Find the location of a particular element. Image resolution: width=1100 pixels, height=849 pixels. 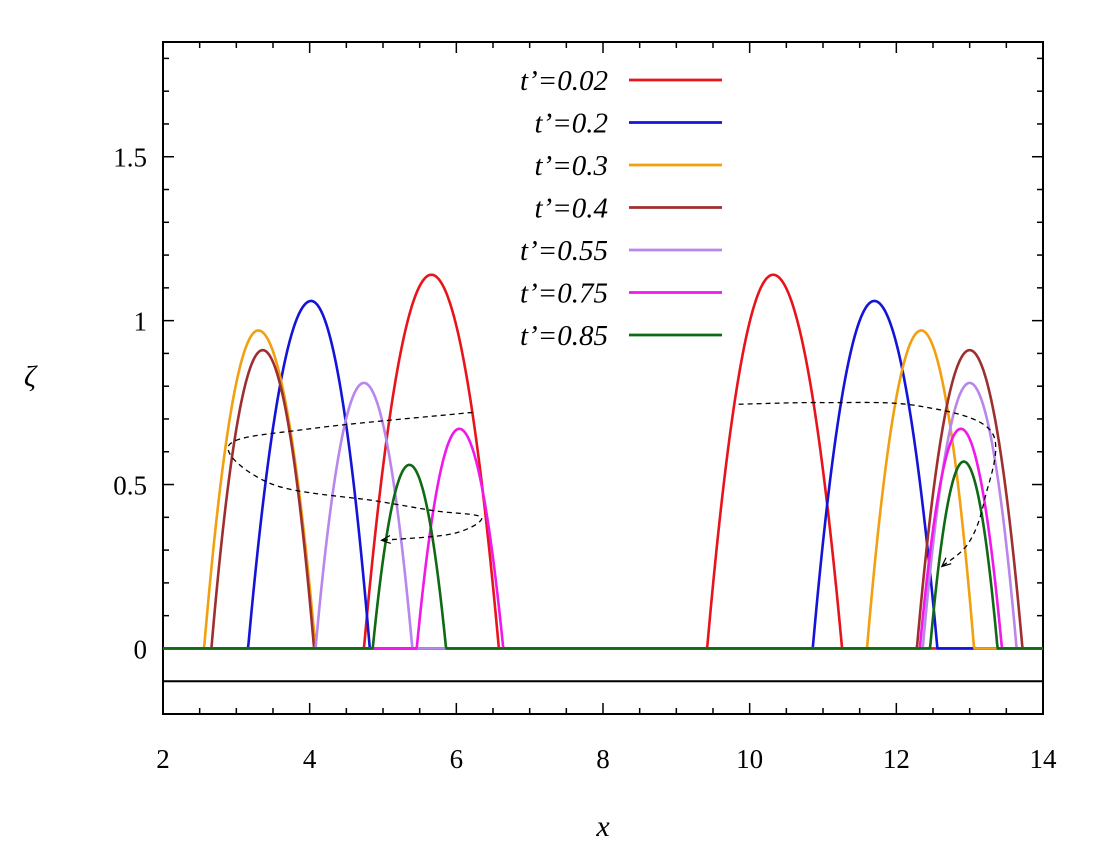

y-tick-label: 1 is located at coordinates (141, 322).